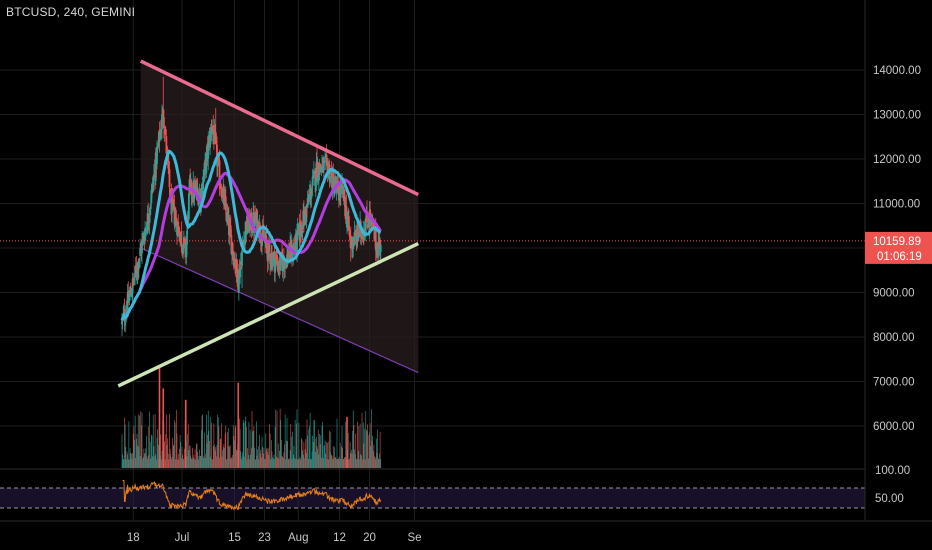 The image size is (932, 550). I want to click on price-tick-label: 11000.00, so click(896, 205).